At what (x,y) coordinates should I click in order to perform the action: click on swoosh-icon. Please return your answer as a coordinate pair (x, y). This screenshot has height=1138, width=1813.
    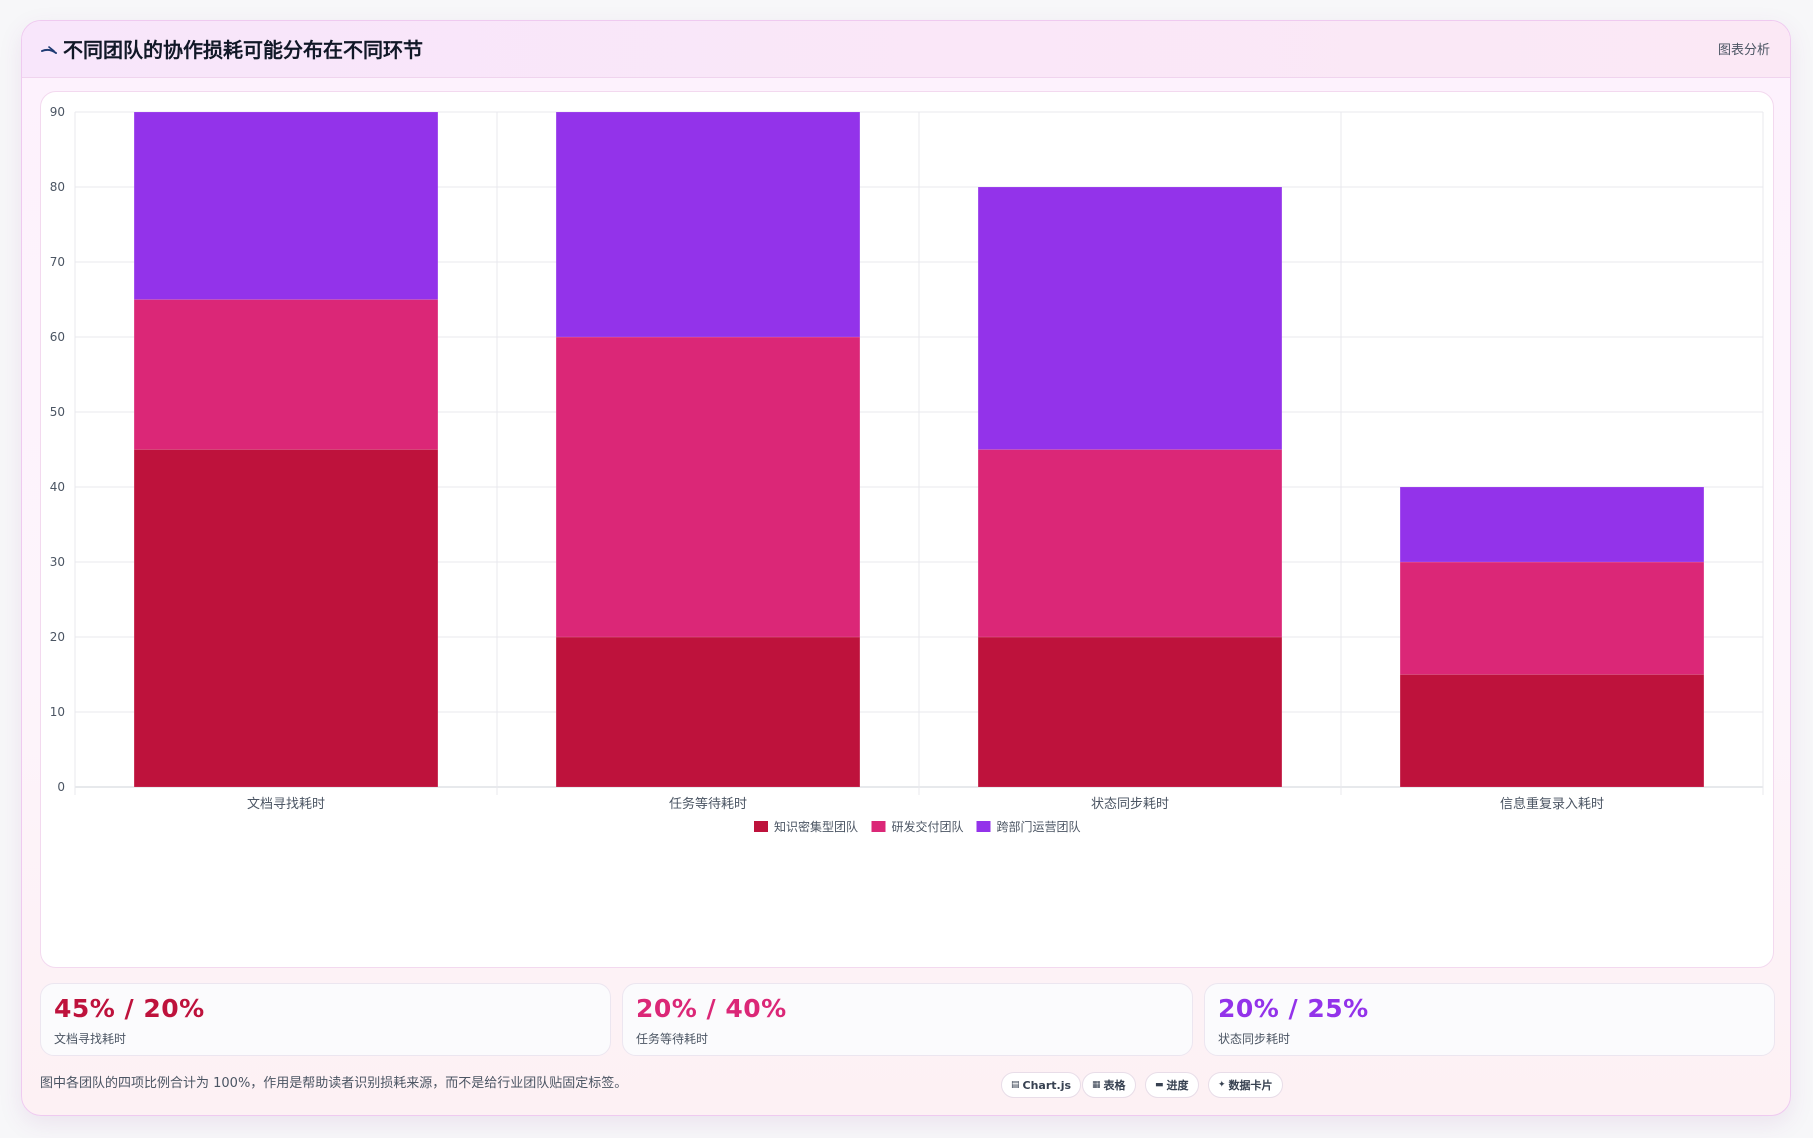
    Looking at the image, I should click on (49, 50).